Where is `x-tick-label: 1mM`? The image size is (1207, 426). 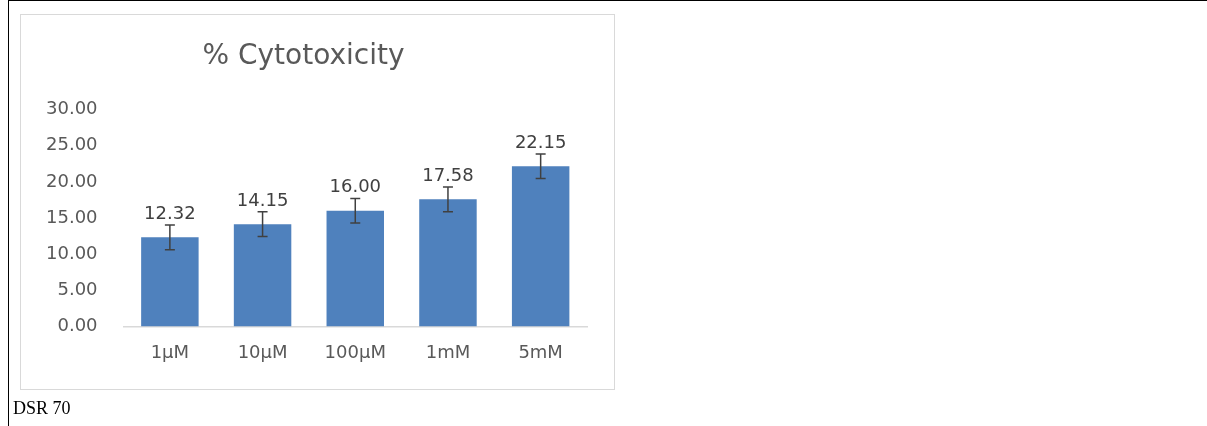 x-tick-label: 1mM is located at coordinates (448, 351).